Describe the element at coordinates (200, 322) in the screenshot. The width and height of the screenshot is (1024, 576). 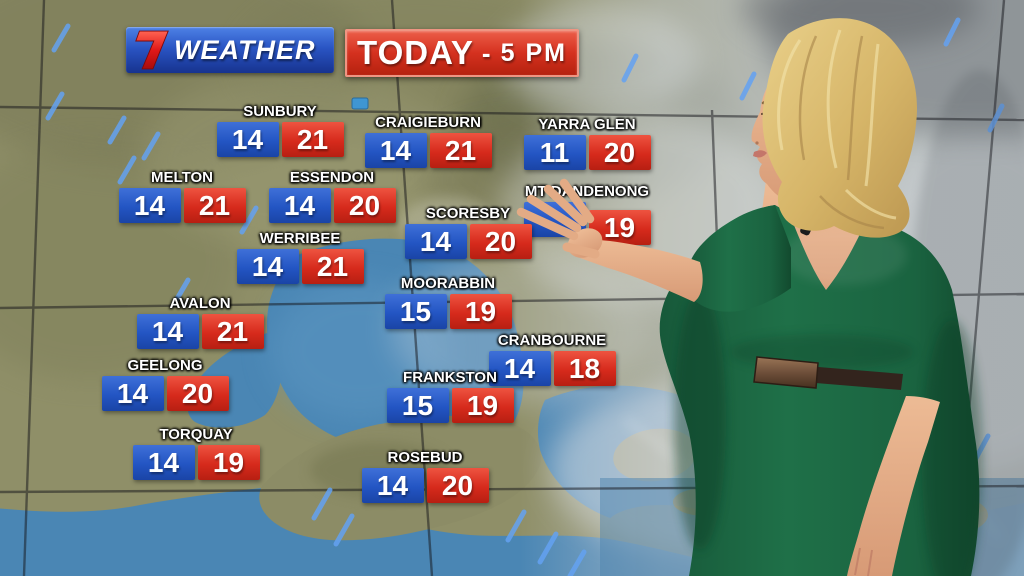
I see `station-avalon: AVALON 14 21` at that location.